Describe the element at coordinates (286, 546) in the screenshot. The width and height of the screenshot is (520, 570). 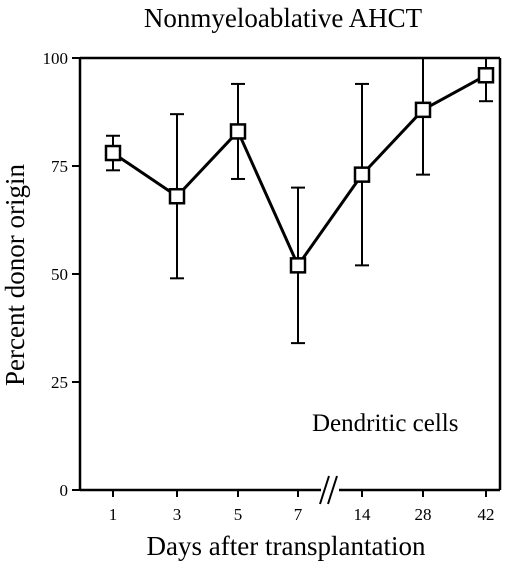
I see `x-axis-label: Days after transplantation` at that location.